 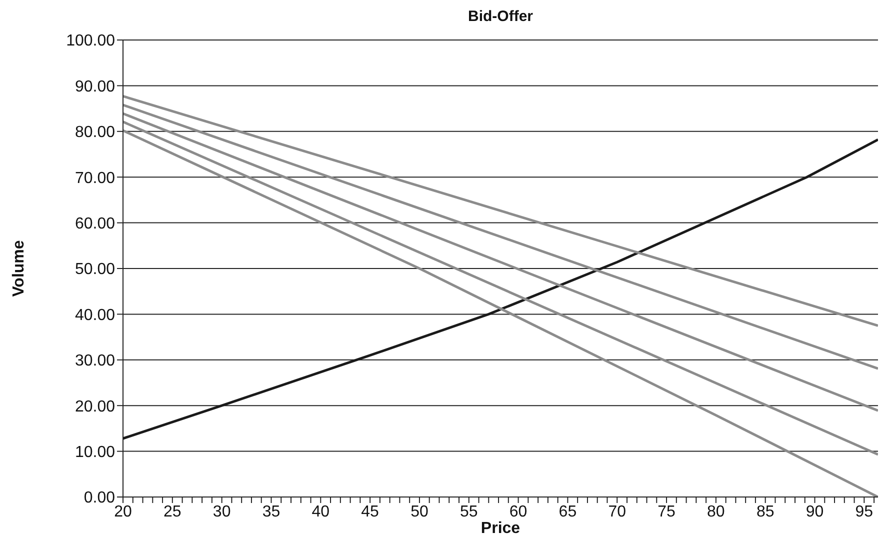 What do you see at coordinates (95, 269) in the screenshot?
I see `y-tick-label: 50.00` at bounding box center [95, 269].